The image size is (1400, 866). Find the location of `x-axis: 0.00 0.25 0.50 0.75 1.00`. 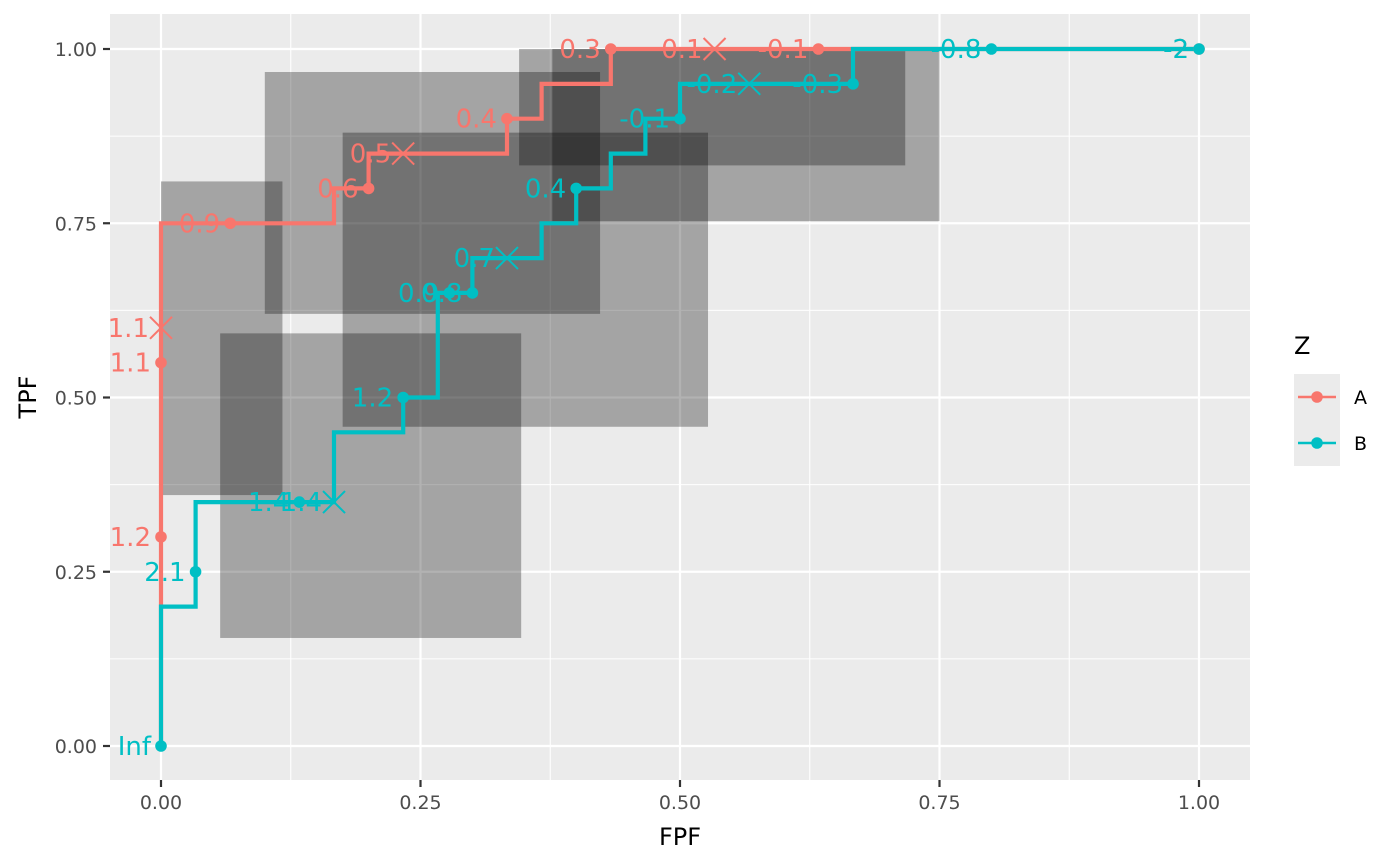

x-axis: 0.00 0.25 0.50 0.75 1.00 is located at coordinates (680, 797).